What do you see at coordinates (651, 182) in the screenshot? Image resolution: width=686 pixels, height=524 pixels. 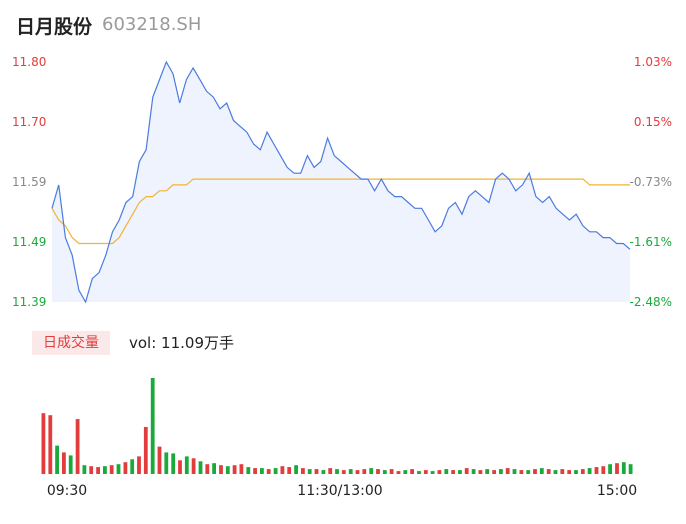 I see `y-tick-right: -0.73%` at bounding box center [651, 182].